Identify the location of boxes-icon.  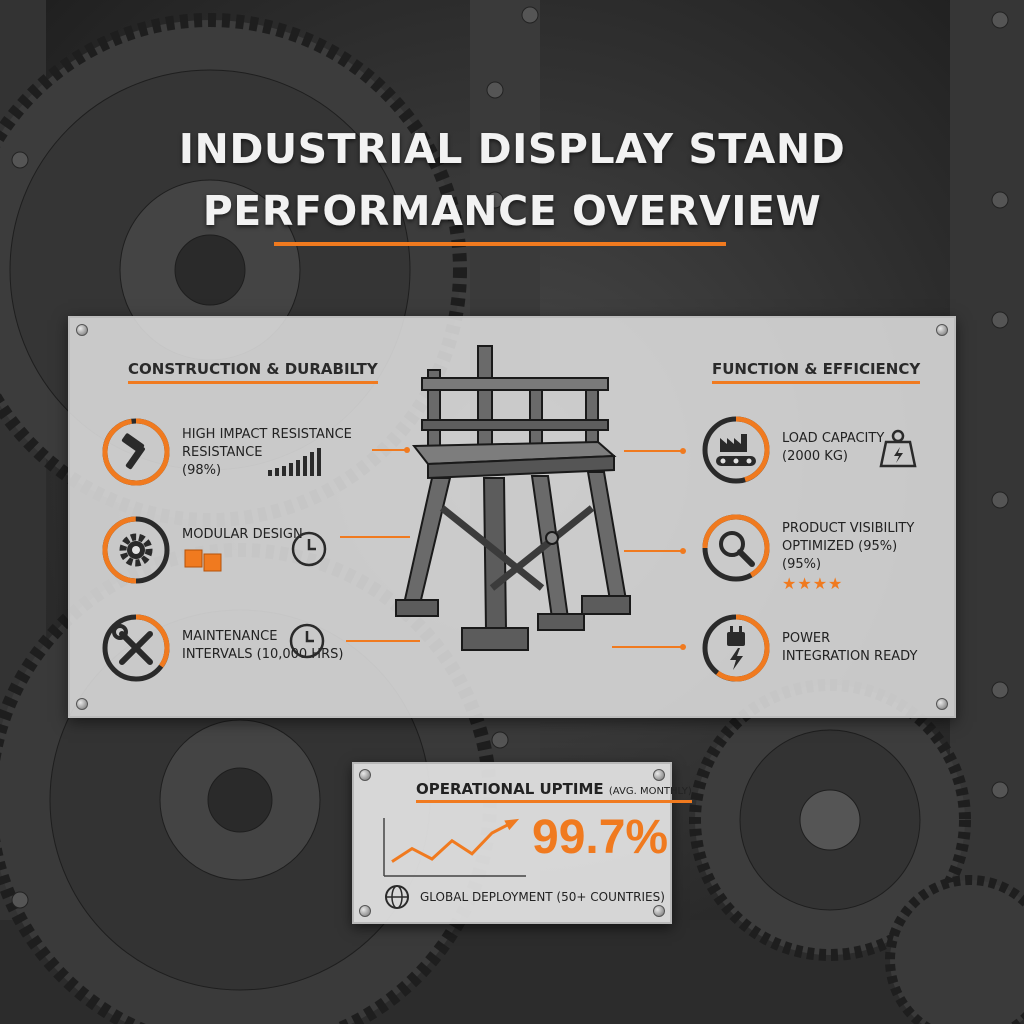
(203, 560).